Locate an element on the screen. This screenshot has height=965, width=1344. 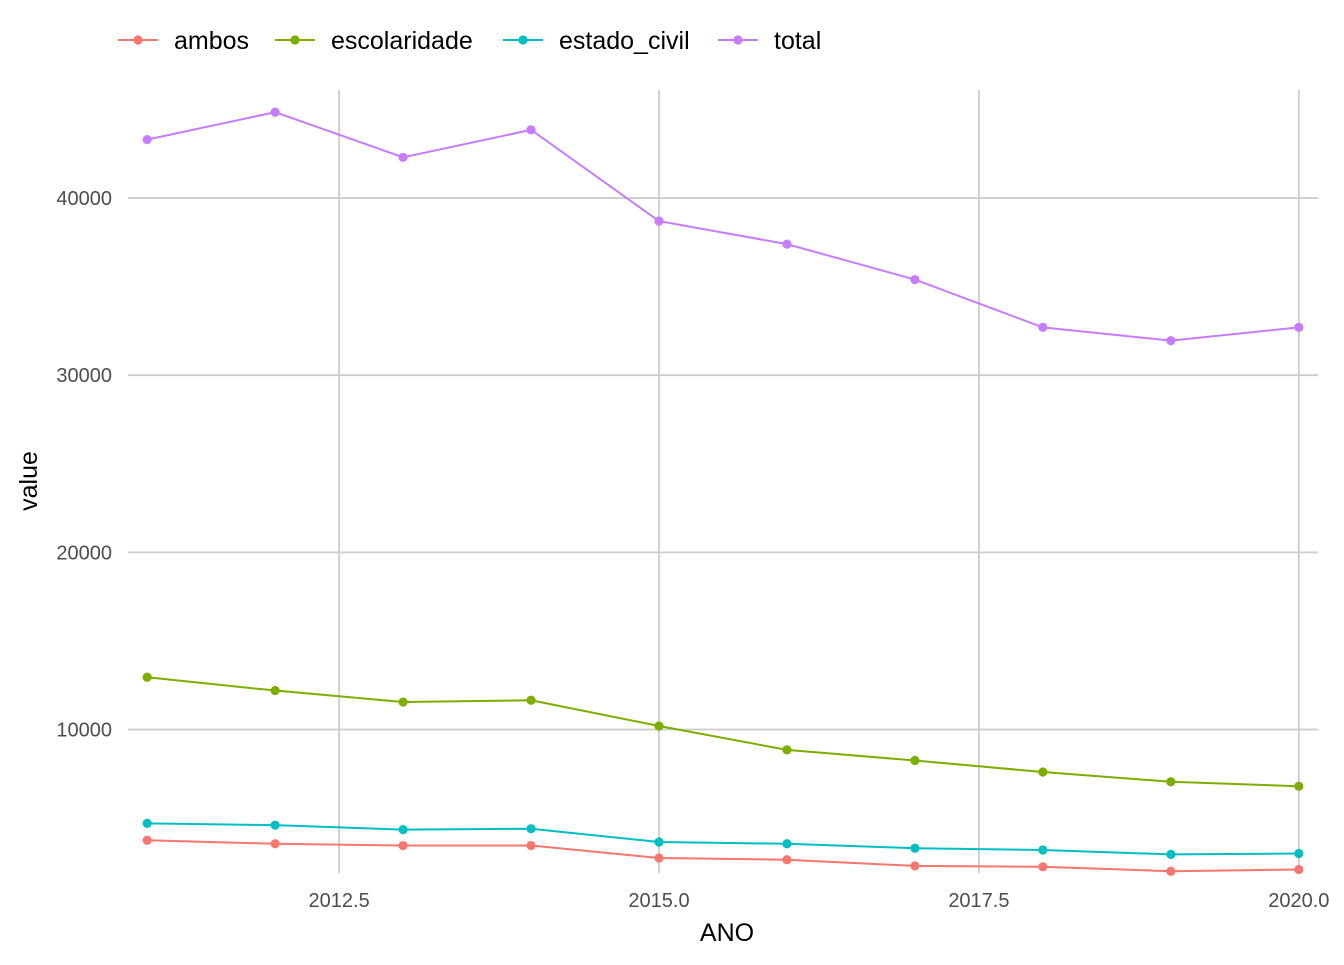
x-axis-title: ANO is located at coordinates (727, 933).